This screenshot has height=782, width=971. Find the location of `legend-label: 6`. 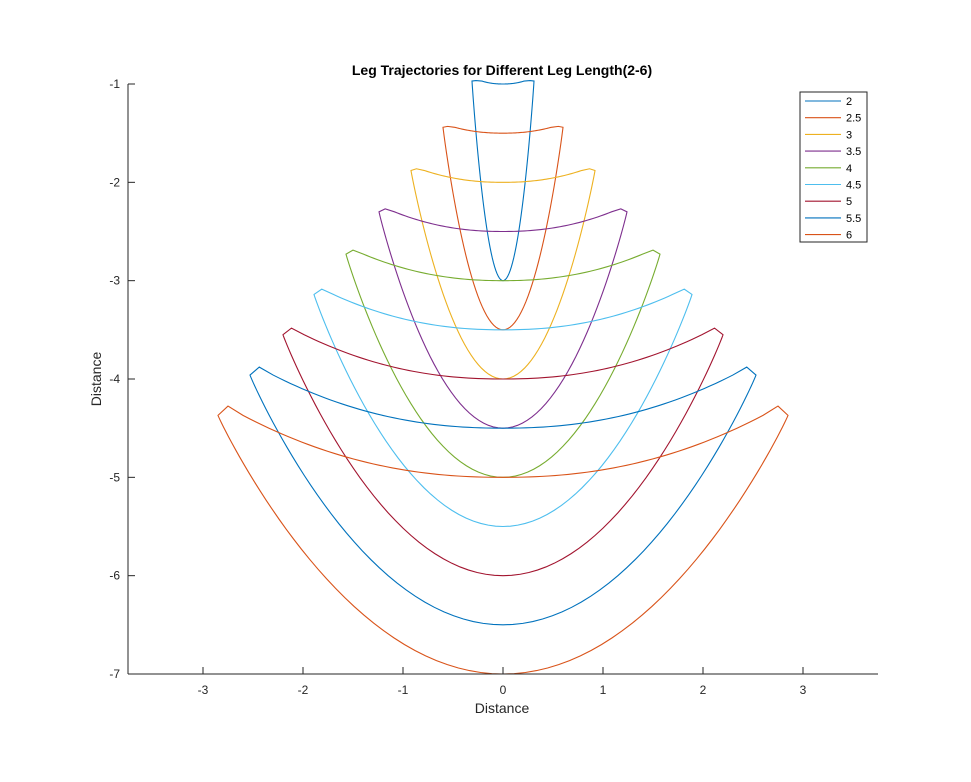

legend-label: 6 is located at coordinates (849, 236).